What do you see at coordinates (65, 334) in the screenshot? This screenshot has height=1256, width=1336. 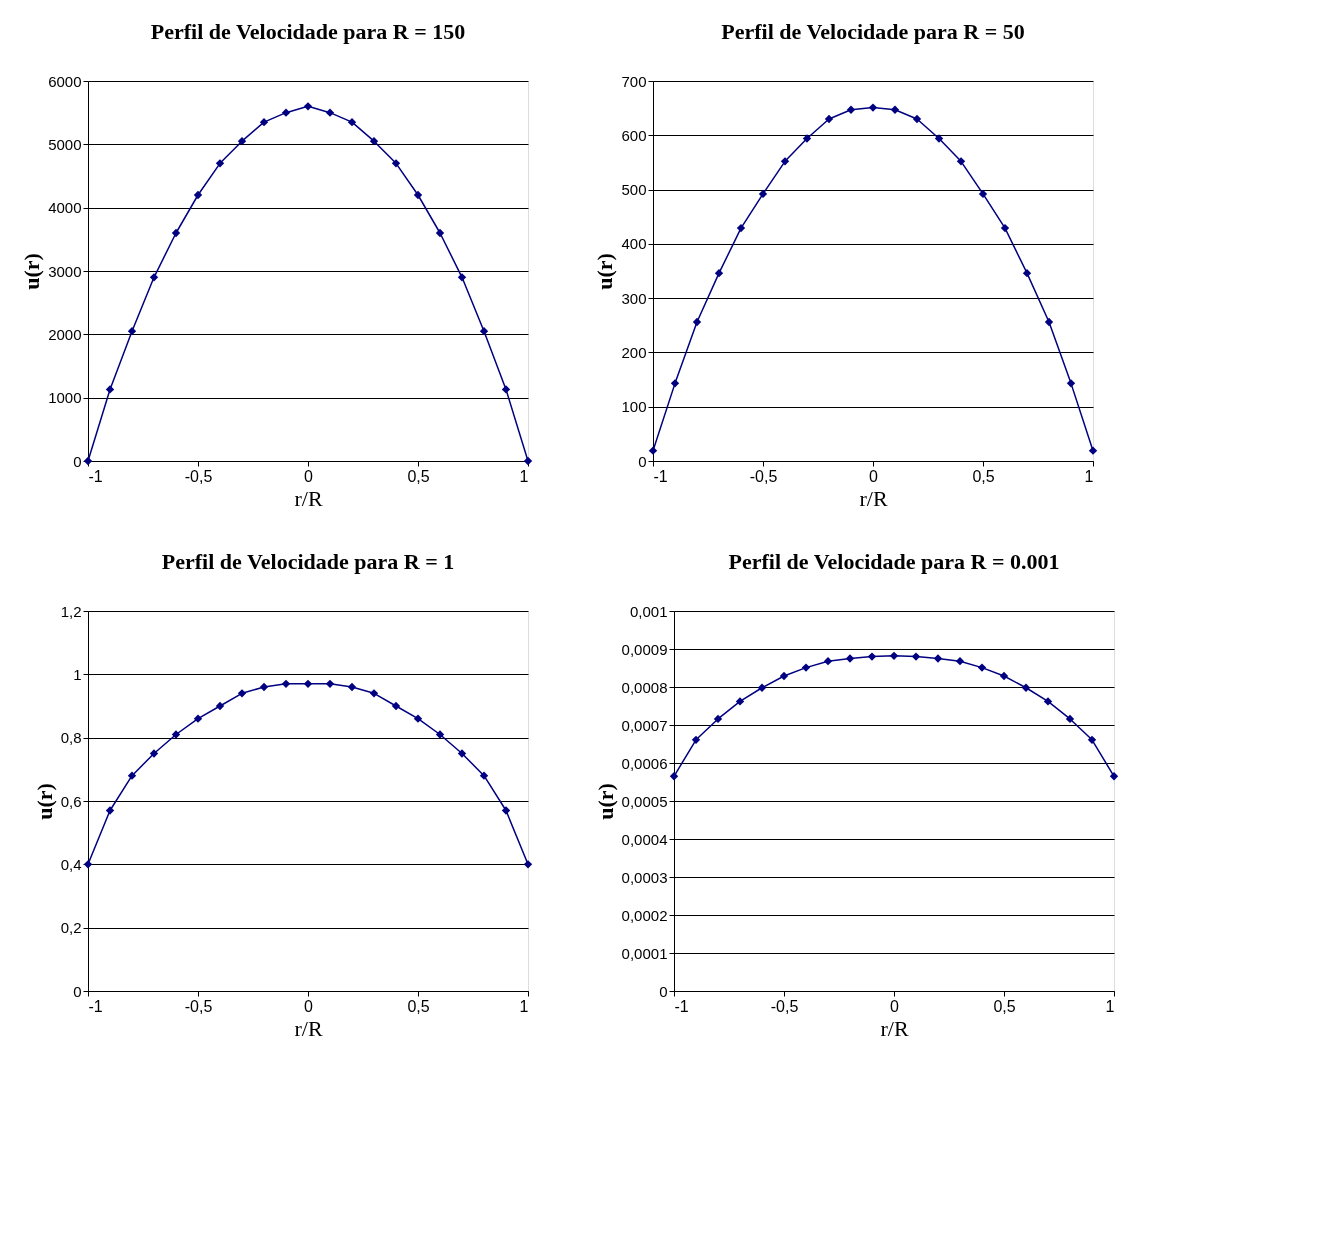 I see `y-tick-label: 2000` at bounding box center [65, 334].